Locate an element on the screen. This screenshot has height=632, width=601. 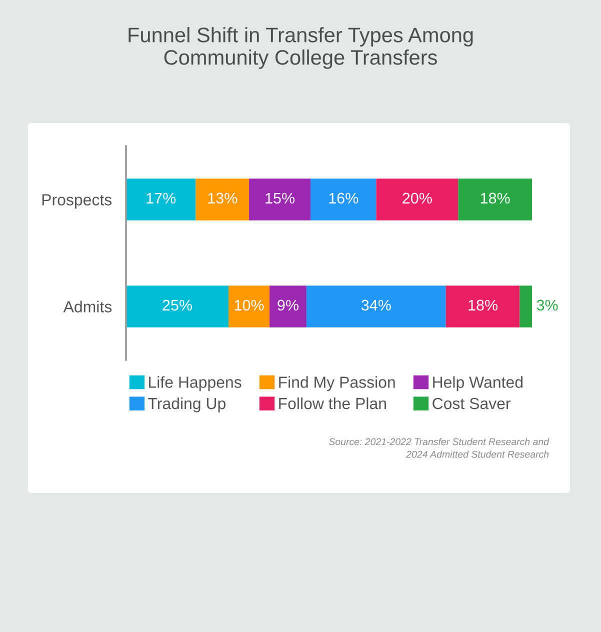
legend-label: Trading Up is located at coordinates (187, 404).